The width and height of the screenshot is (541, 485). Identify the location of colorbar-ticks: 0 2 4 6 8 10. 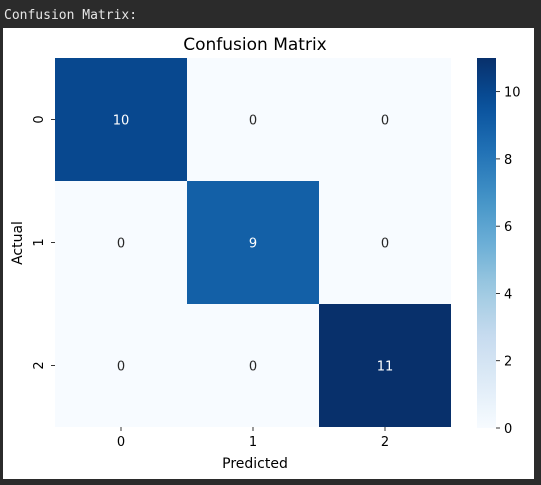
(508, 261).